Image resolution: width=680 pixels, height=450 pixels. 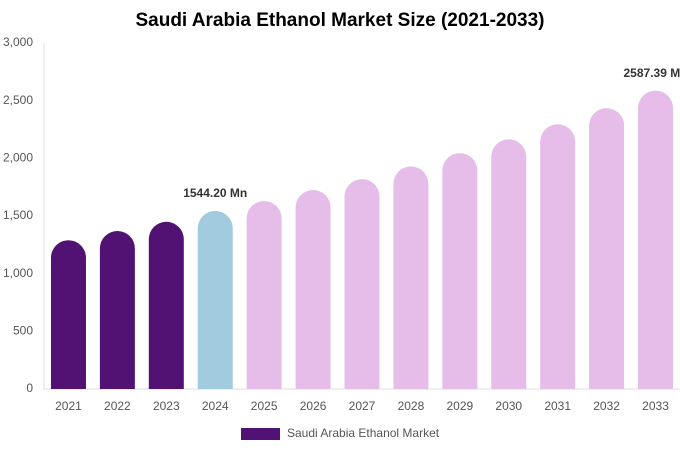 What do you see at coordinates (411, 406) in the screenshot?
I see `x-tick-label: 2028` at bounding box center [411, 406].